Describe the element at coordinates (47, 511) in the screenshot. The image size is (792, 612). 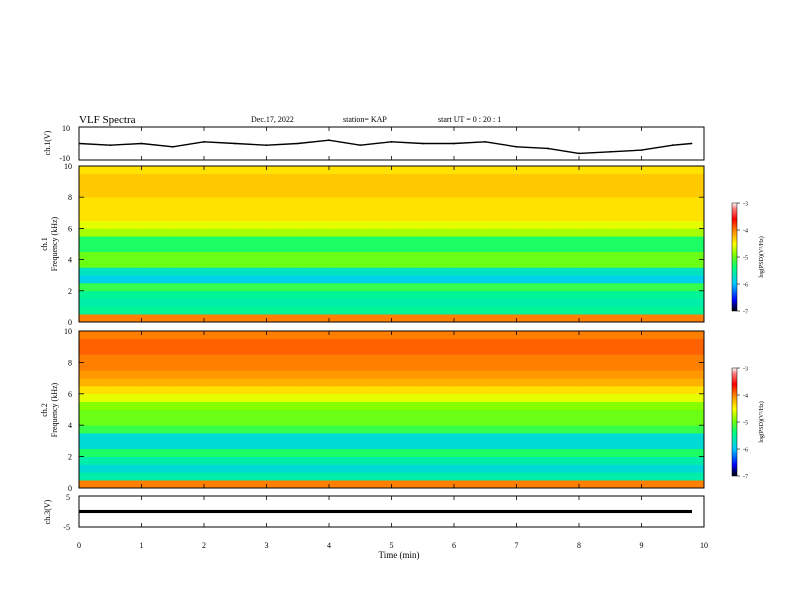
I see `ch3-wave-ylabel: ch.3(V)` at that location.